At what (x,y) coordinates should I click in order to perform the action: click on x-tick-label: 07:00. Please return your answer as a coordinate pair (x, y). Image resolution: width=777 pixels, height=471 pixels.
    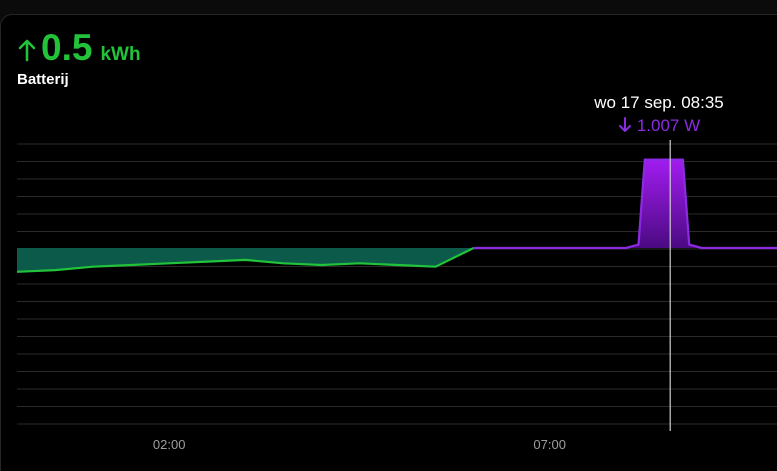
    Looking at the image, I should click on (549, 444).